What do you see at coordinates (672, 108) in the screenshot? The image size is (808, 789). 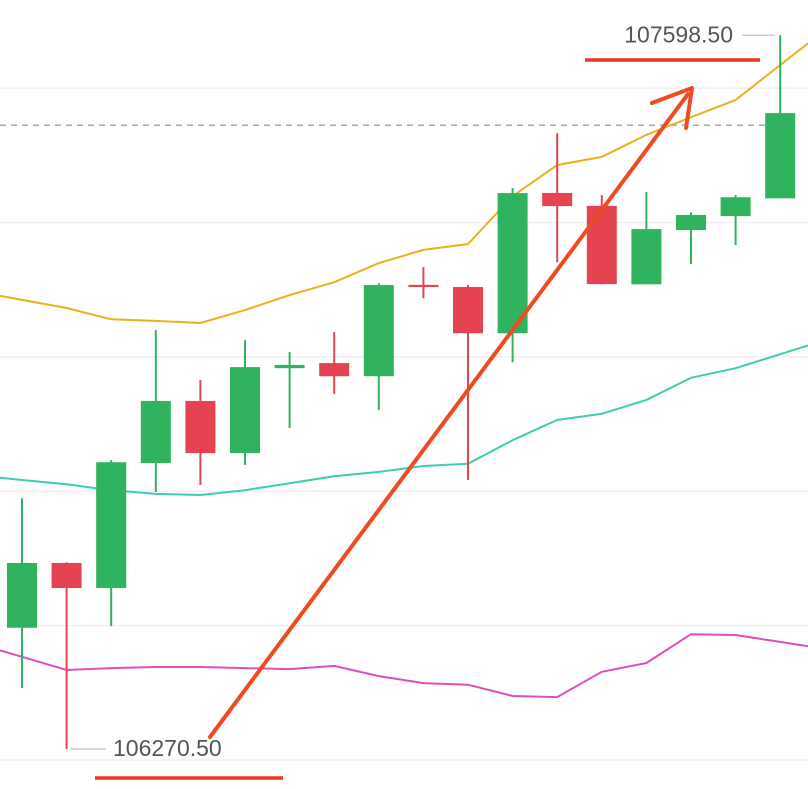 I see `arrow-head` at bounding box center [672, 108].